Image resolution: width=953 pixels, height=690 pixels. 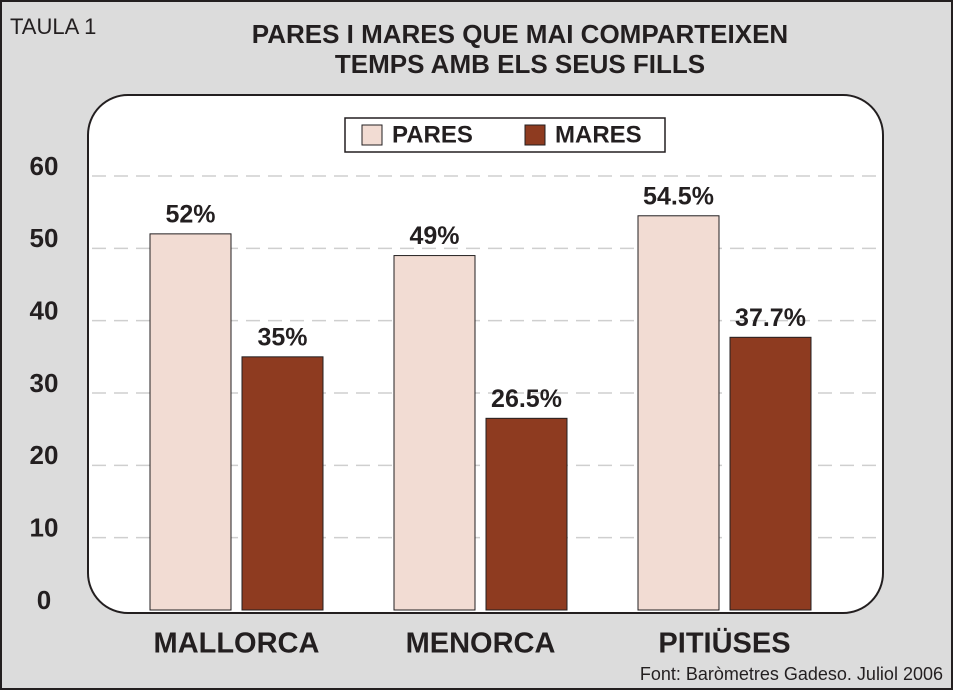 I want to click on y-tick-label: 40, so click(x=44, y=311).